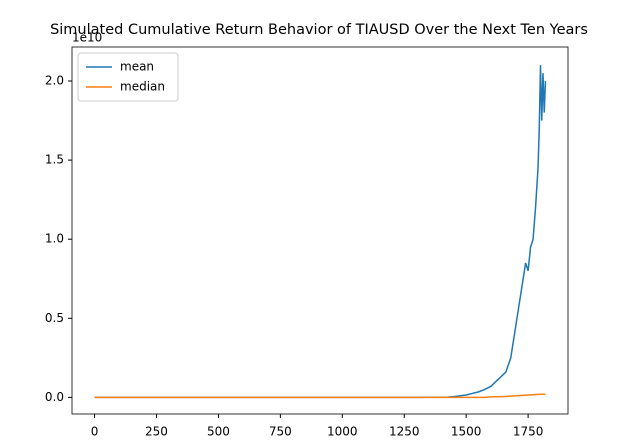 This screenshot has height=448, width=638. What do you see at coordinates (142, 87) in the screenshot?
I see `legend-label: median` at bounding box center [142, 87].